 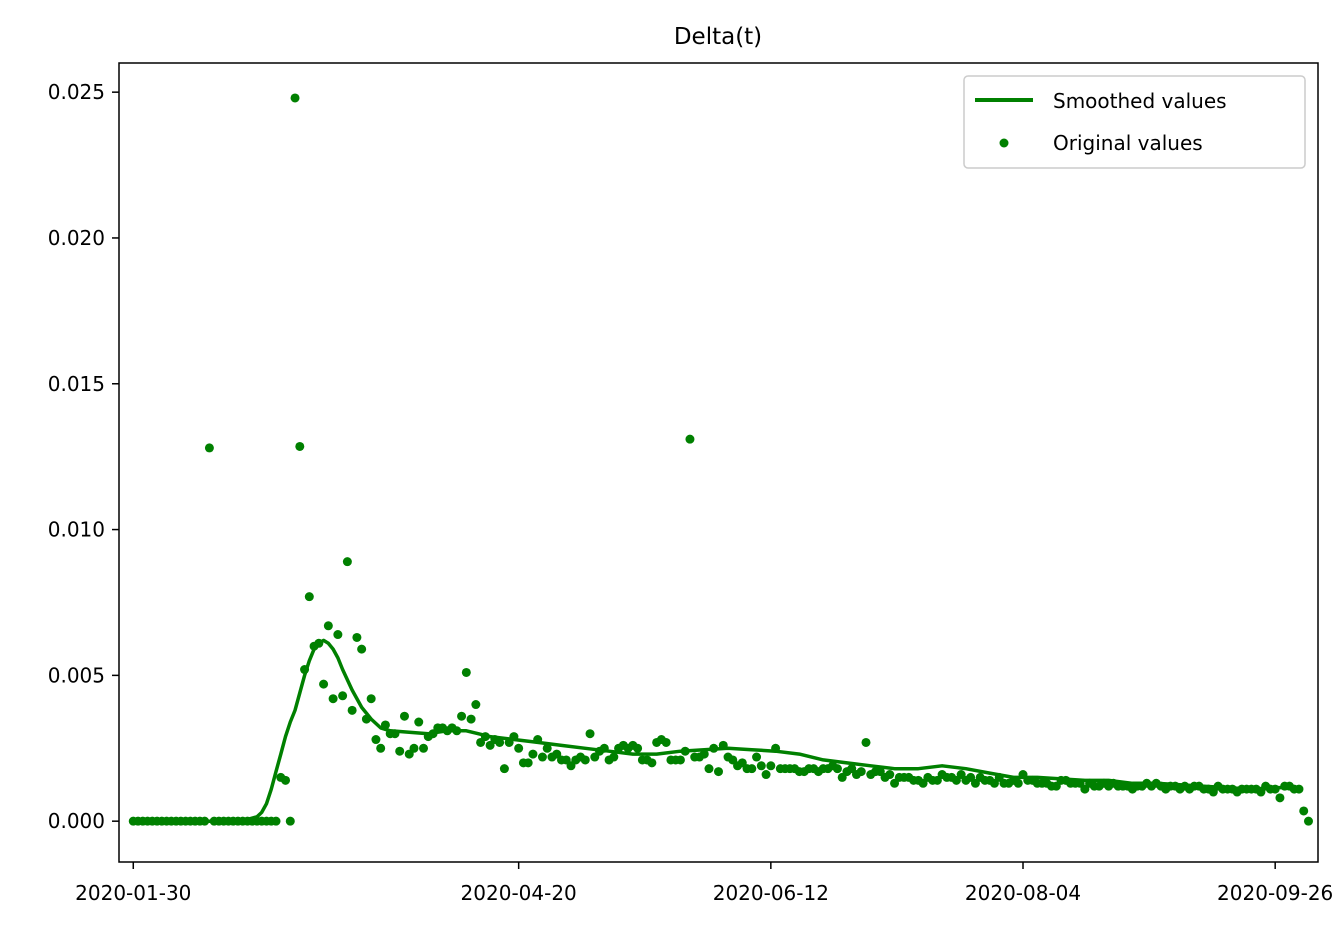 I want to click on x-tick-label: 2020-04-20, so click(x=519, y=893).